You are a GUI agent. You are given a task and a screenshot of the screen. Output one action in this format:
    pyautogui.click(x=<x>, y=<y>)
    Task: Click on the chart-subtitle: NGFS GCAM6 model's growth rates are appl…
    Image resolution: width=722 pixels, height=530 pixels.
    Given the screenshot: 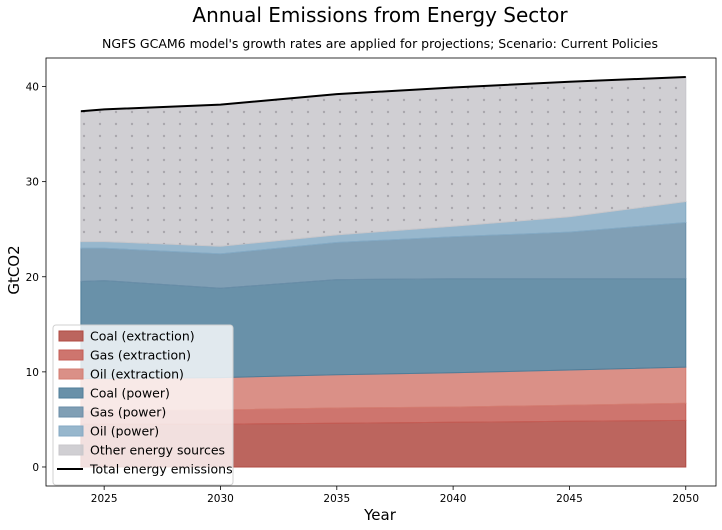 What is the action you would take?
    pyautogui.click(x=380, y=43)
    